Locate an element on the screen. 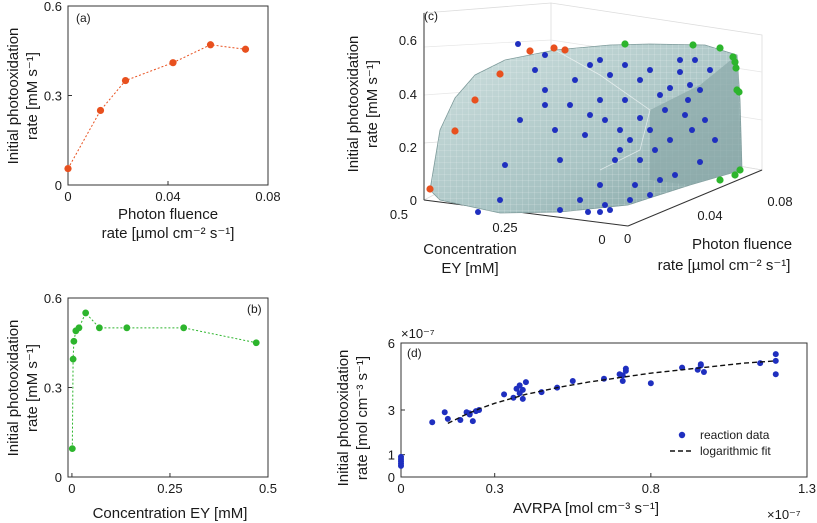 The image size is (817, 523). y-tick-label: 1 is located at coordinates (391, 455).